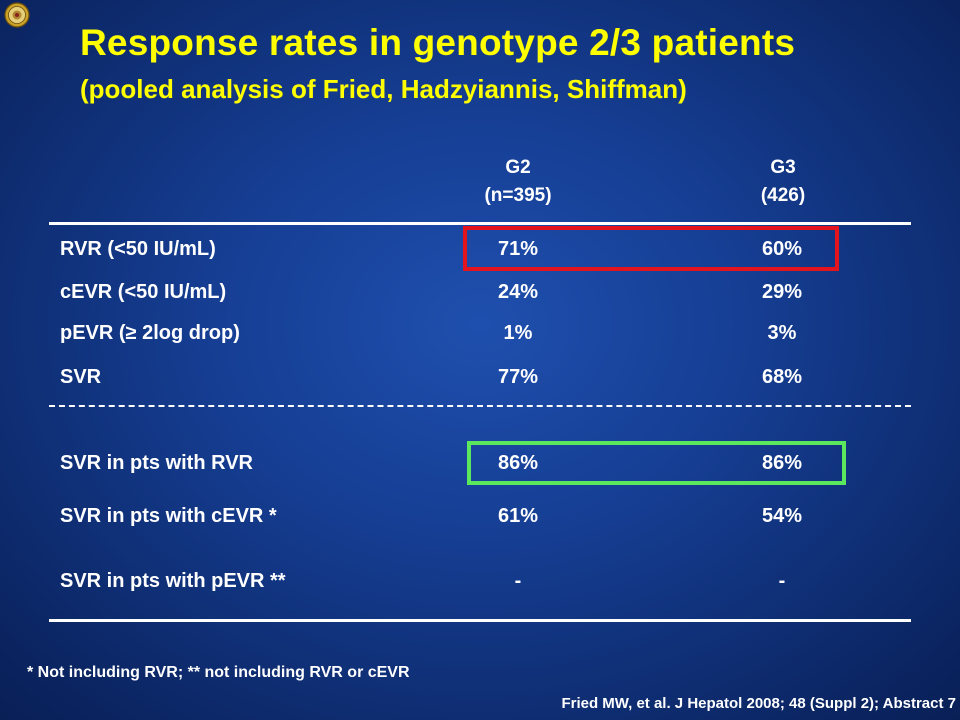 Image resolution: width=960 pixels, height=720 pixels. What do you see at coordinates (782, 333) in the screenshot?
I see `cell-pevr-g3: 3%` at bounding box center [782, 333].